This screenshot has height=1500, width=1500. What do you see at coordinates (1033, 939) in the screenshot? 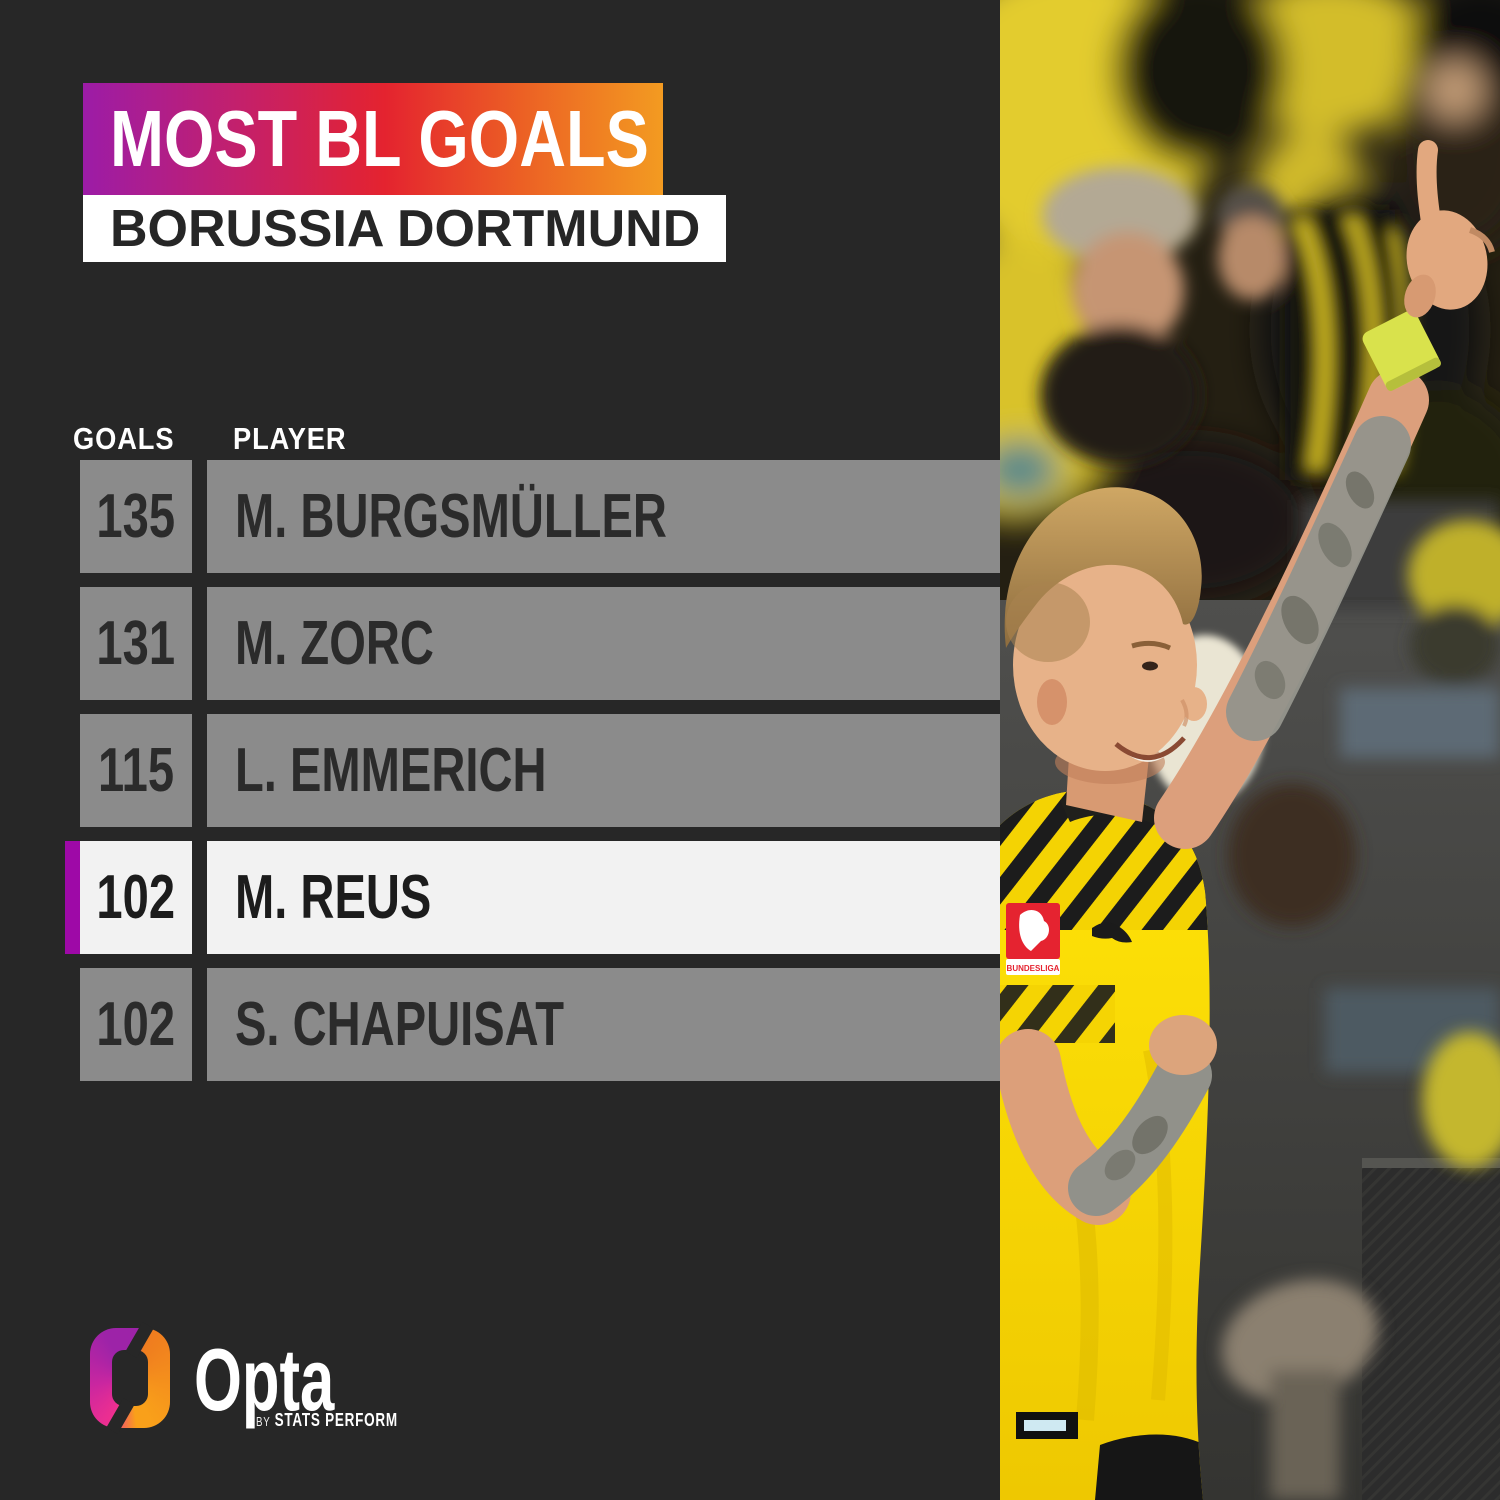
I see `bundesliga-patch: BUNDESLIGA` at bounding box center [1033, 939].